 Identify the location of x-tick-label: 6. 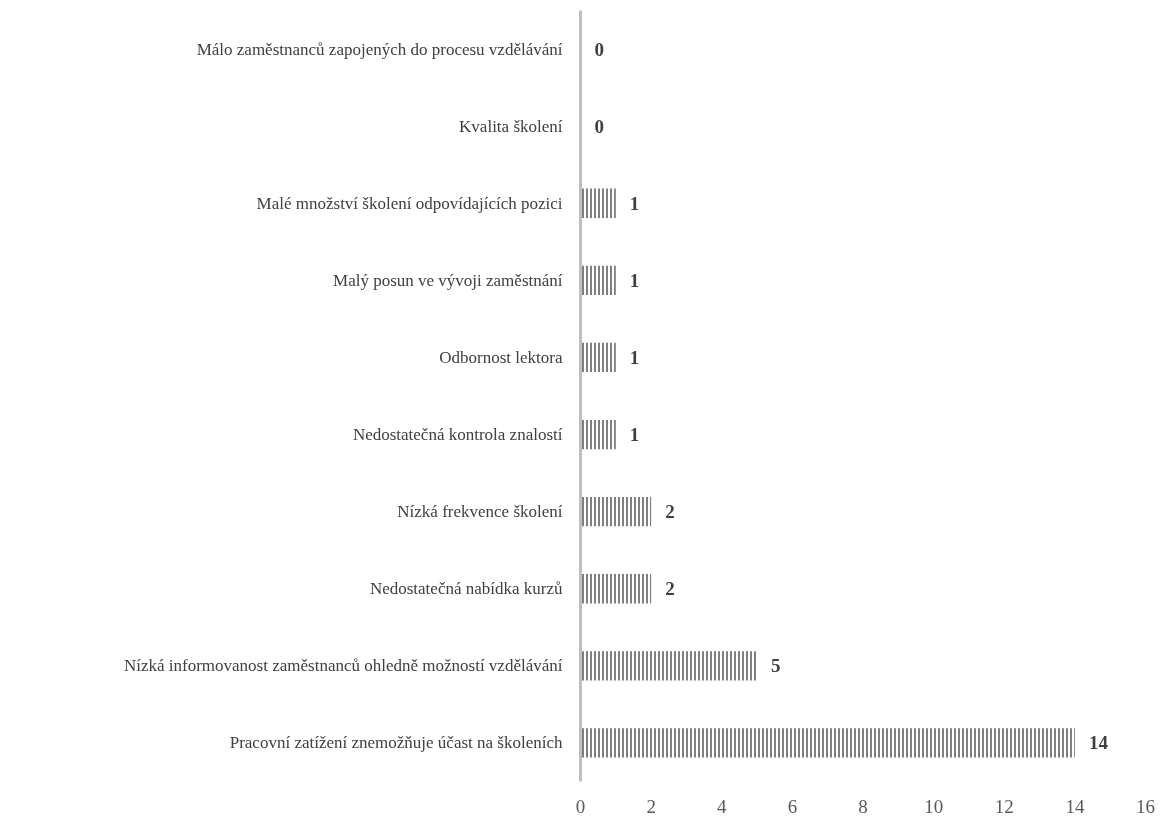
(792, 806).